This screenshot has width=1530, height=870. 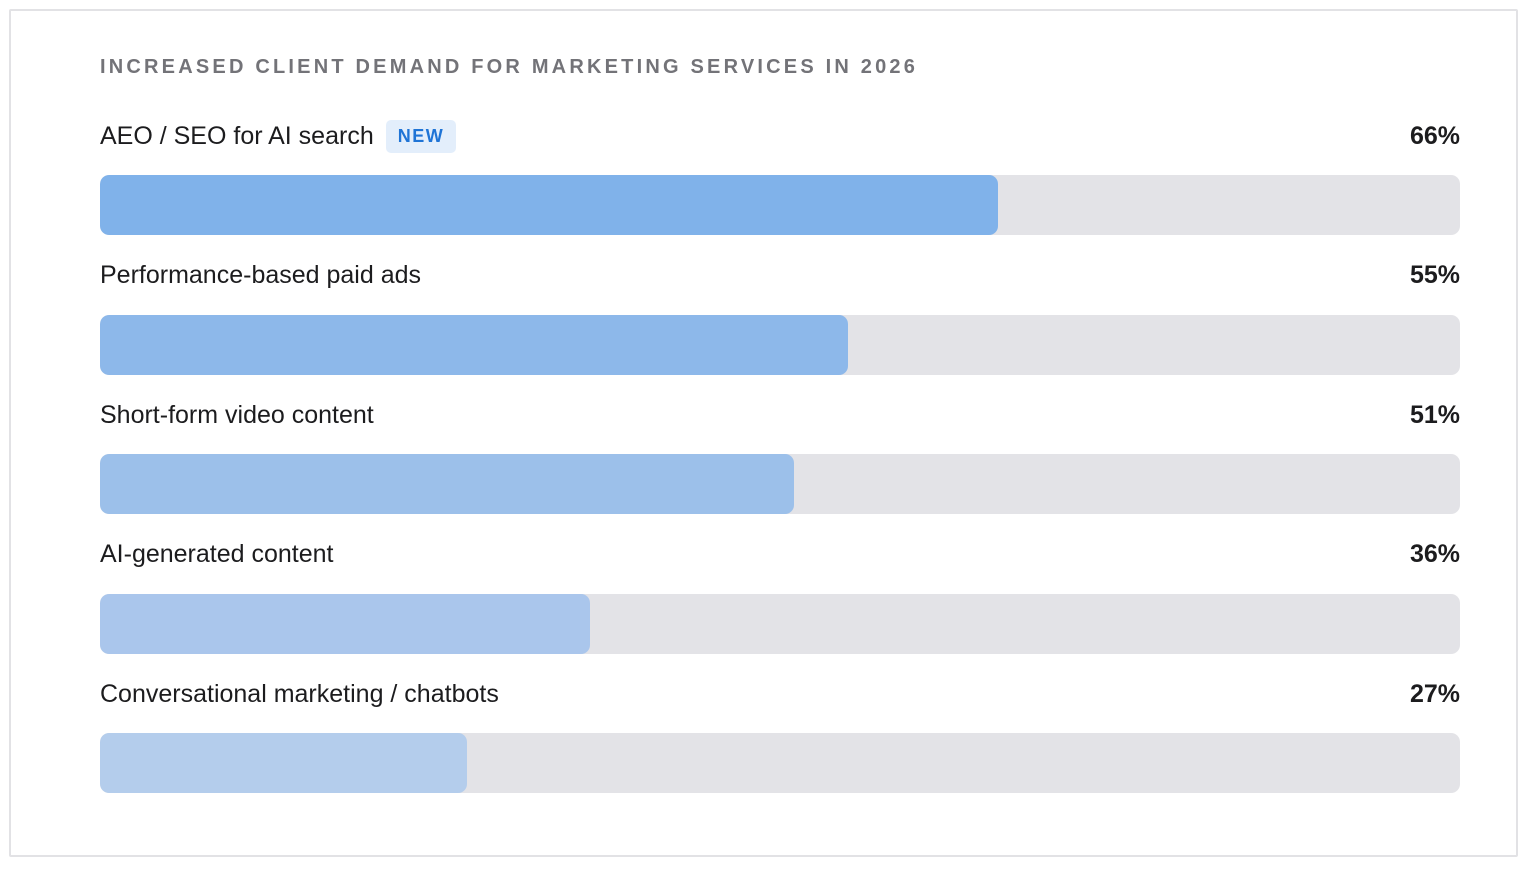 I want to click on category-label: Performance-based paid ads, so click(x=261, y=275).